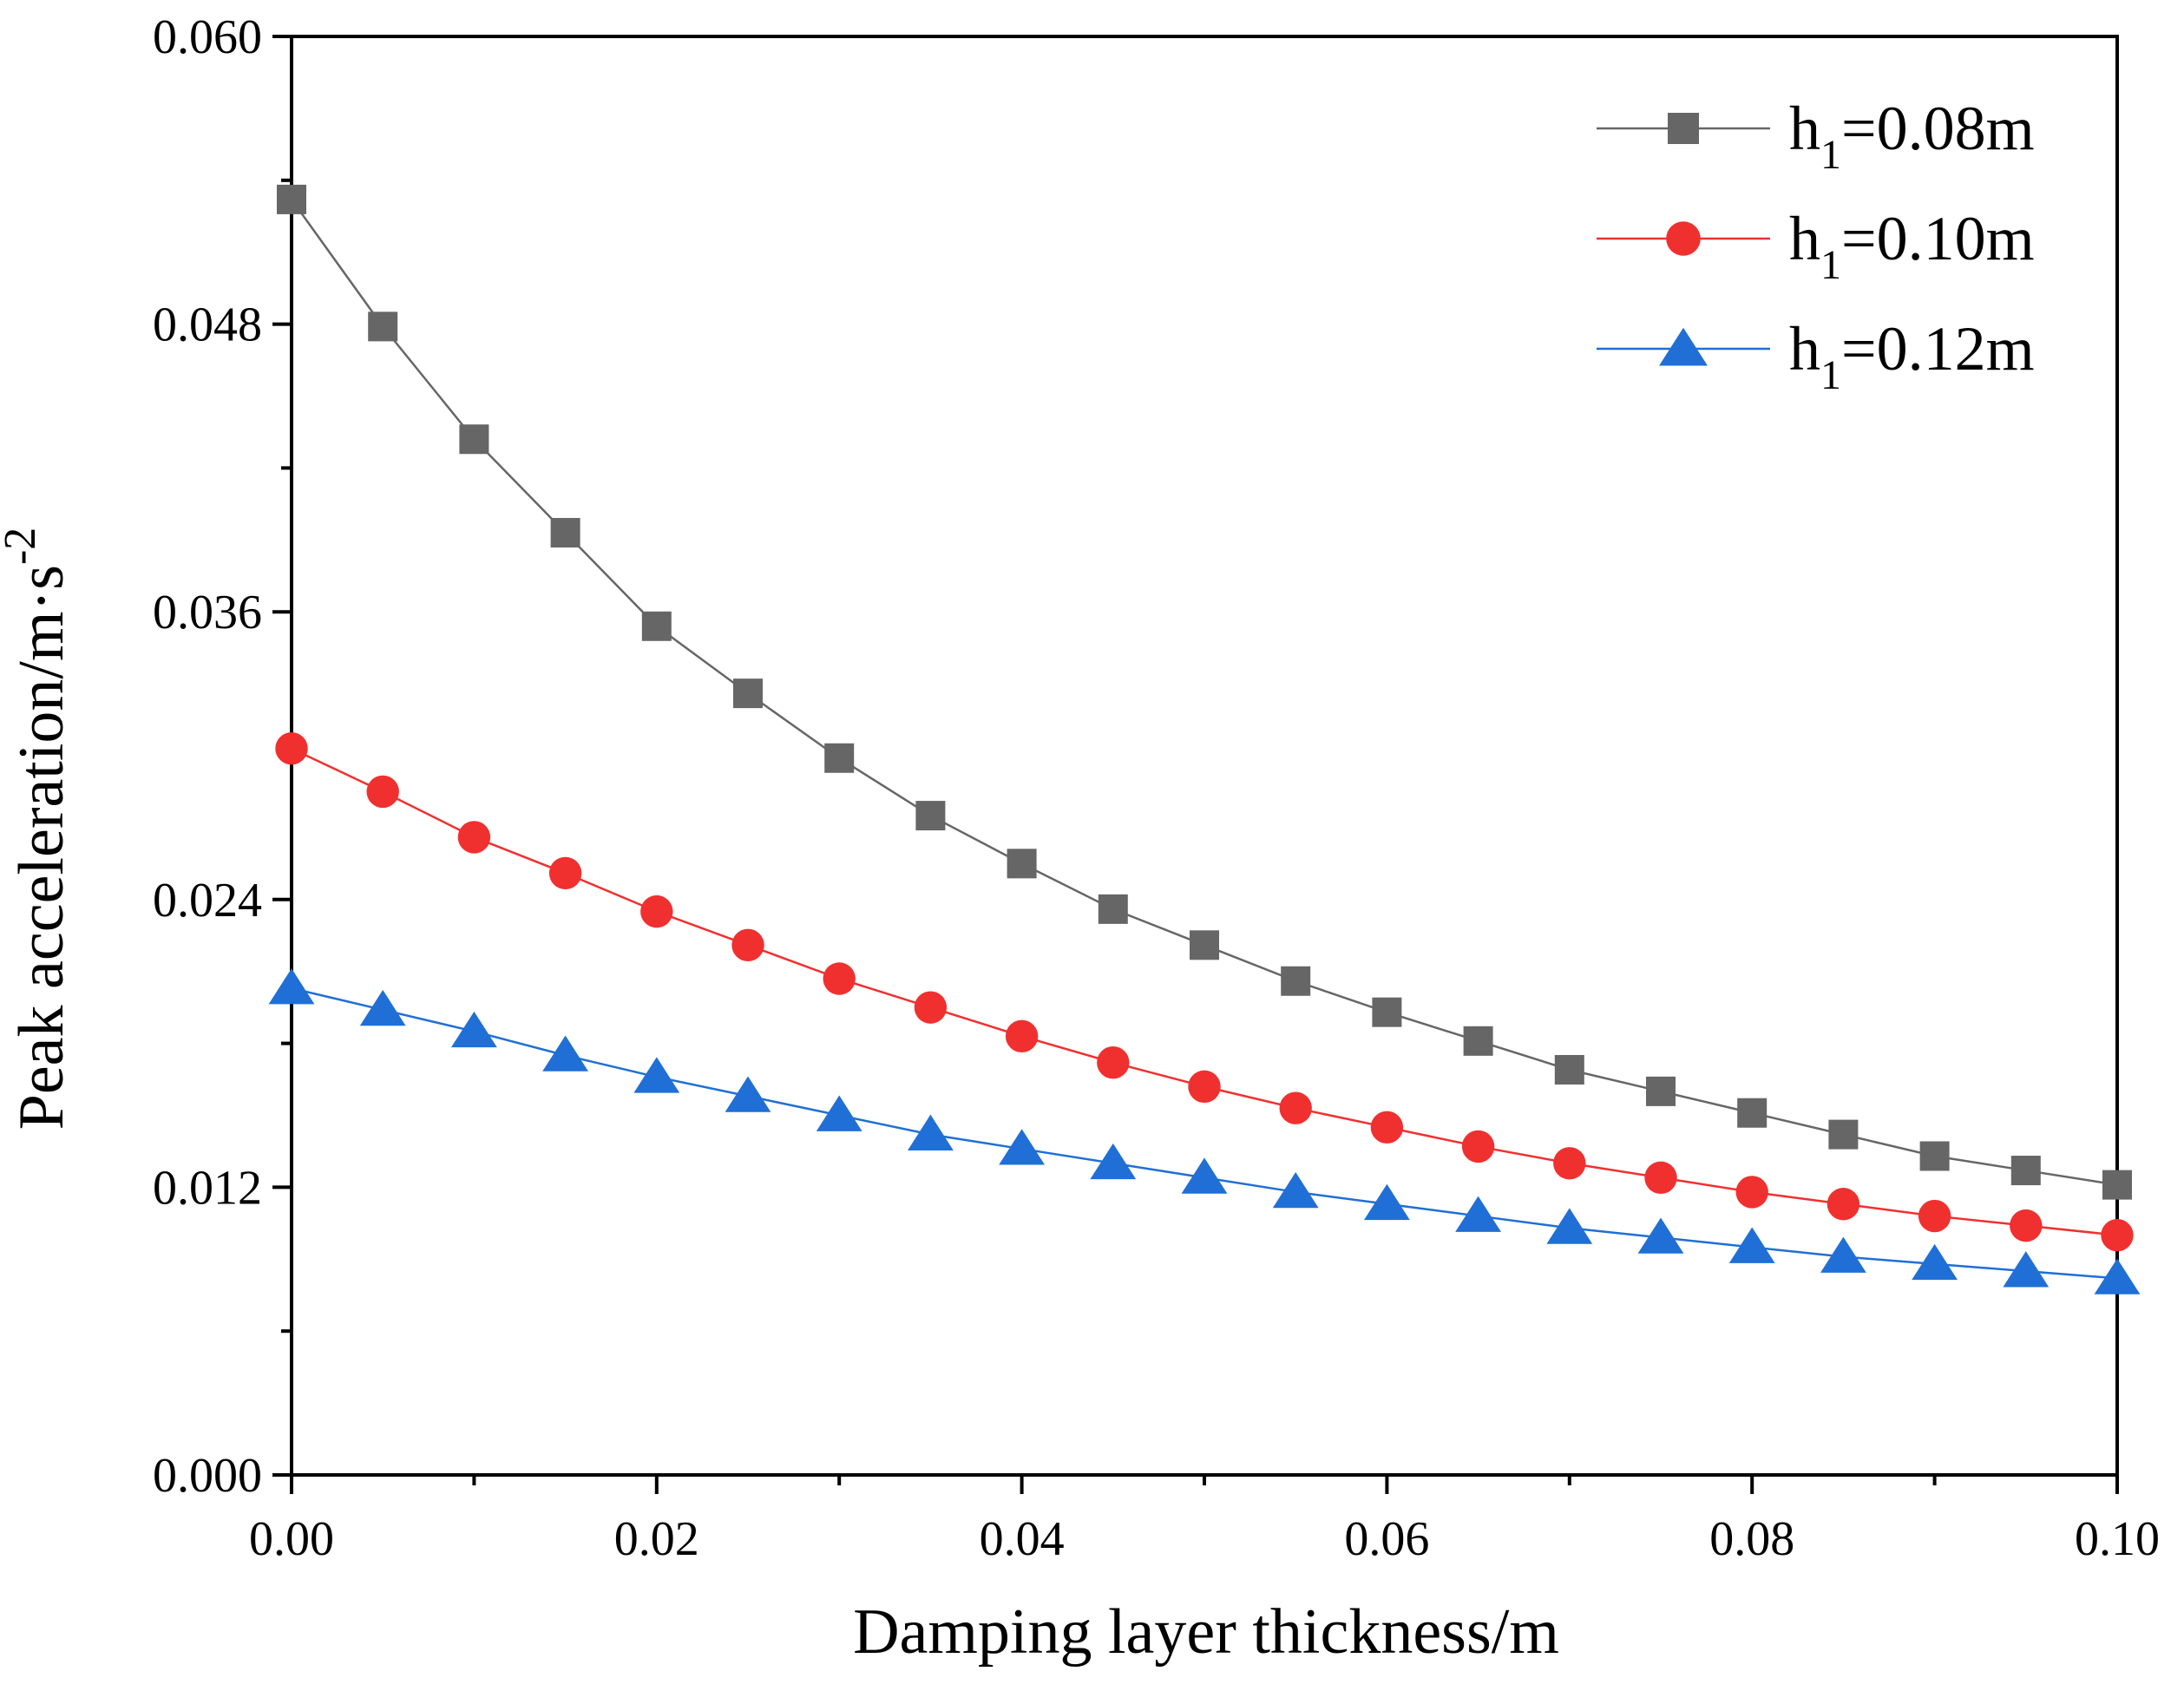 This screenshot has height=1704, width=2184. I want to click on y-axis-title-group: Peak acceleration/m·s-2, so click(38, 830).